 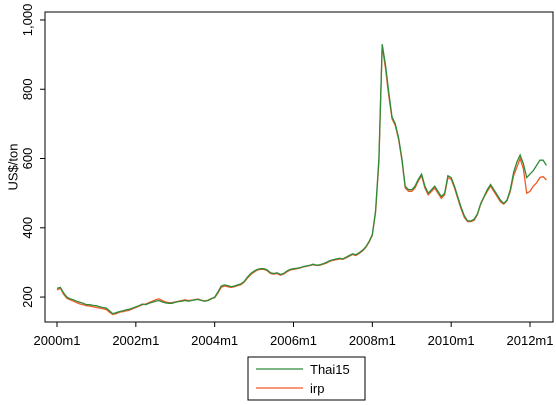 What do you see at coordinates (27, 89) in the screenshot?
I see `y-tick-label: 800` at bounding box center [27, 89].